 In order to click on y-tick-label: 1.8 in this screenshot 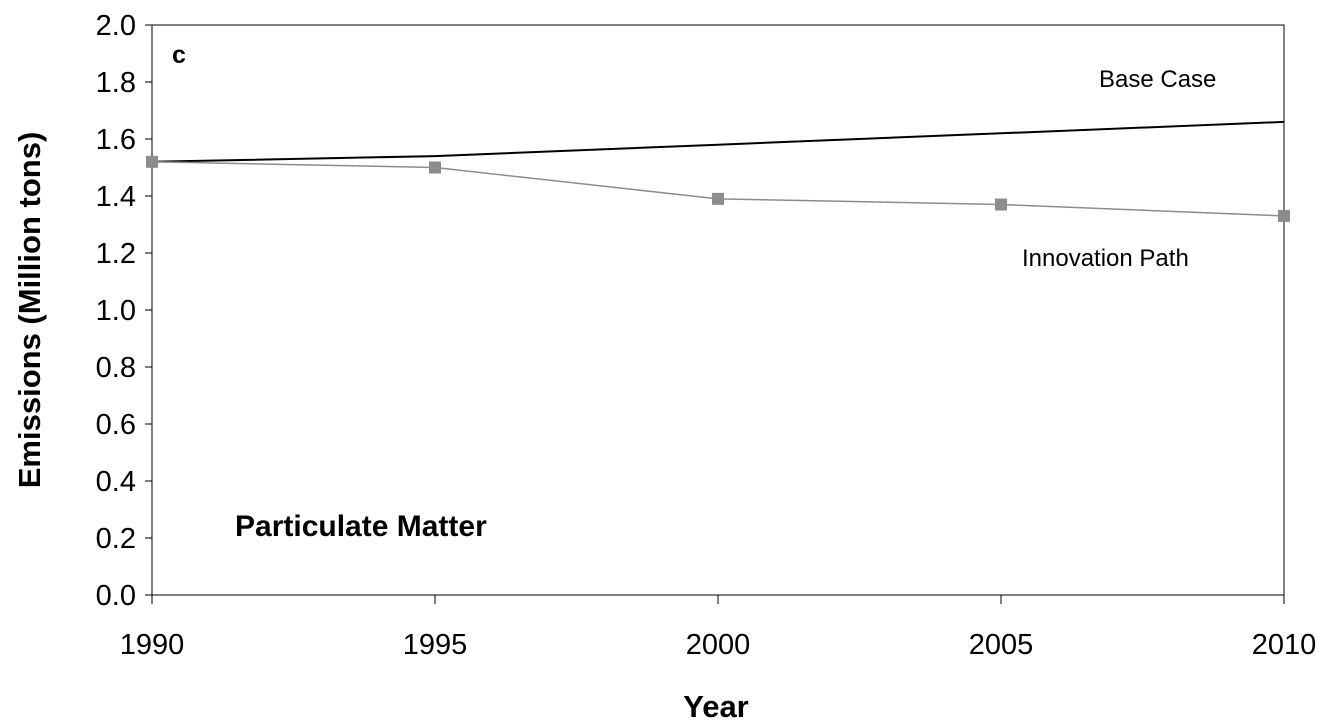, I will do `click(116, 83)`.